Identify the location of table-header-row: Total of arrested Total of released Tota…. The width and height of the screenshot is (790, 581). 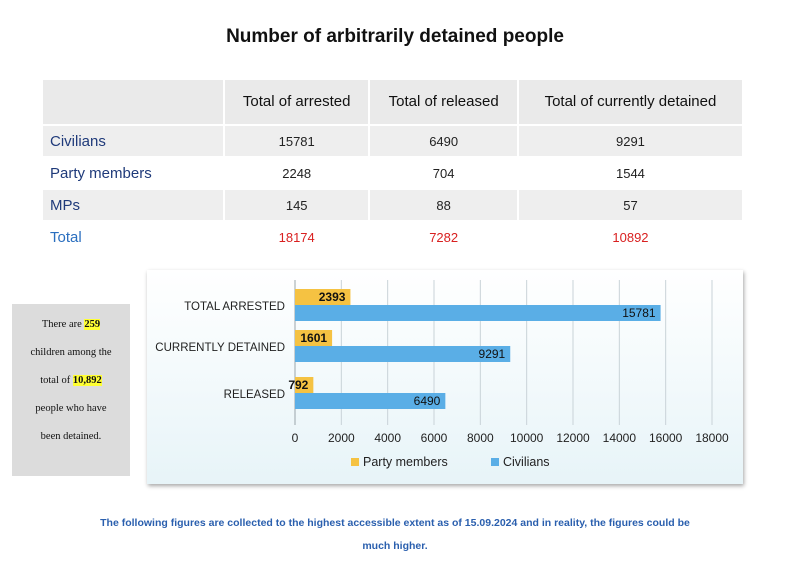
(392, 102).